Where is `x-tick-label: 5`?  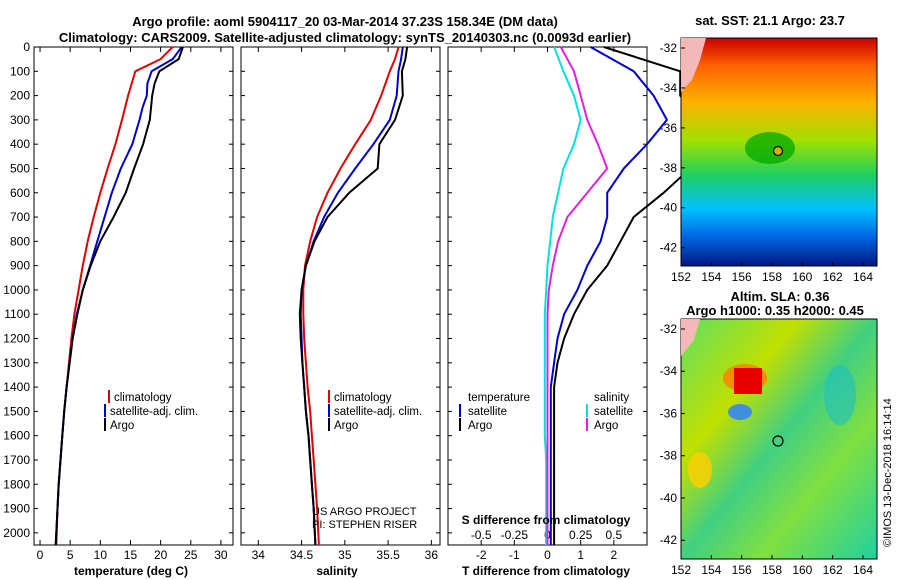
x-tick-label: 5 is located at coordinates (70, 555).